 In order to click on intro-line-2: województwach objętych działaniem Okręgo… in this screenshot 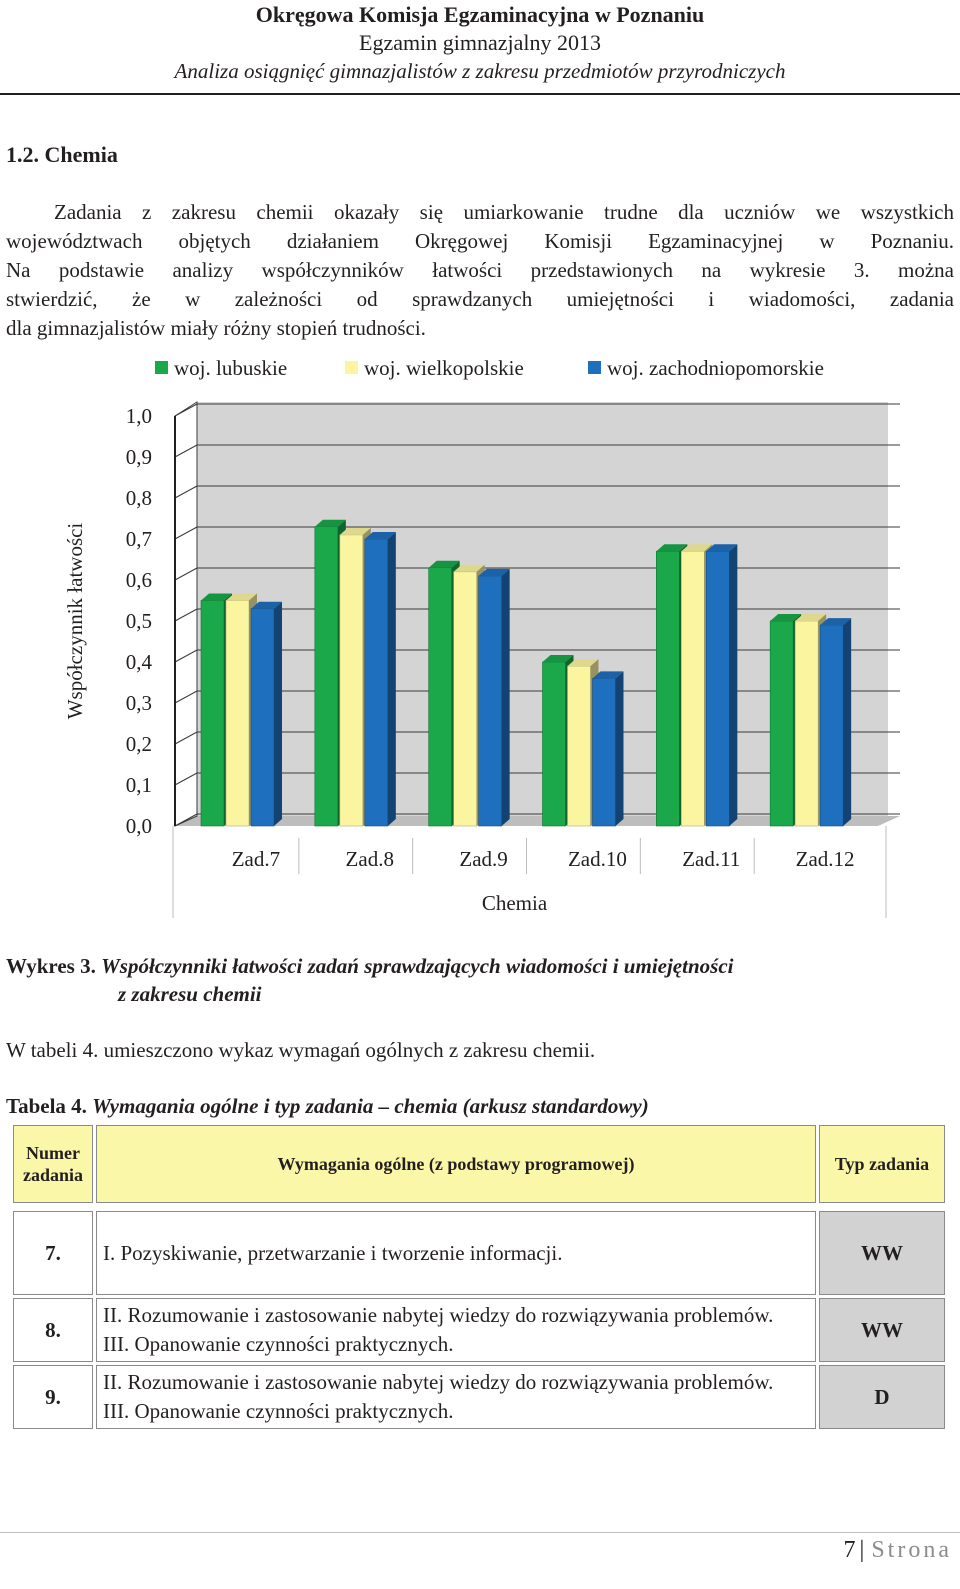, I will do `click(480, 241)`.